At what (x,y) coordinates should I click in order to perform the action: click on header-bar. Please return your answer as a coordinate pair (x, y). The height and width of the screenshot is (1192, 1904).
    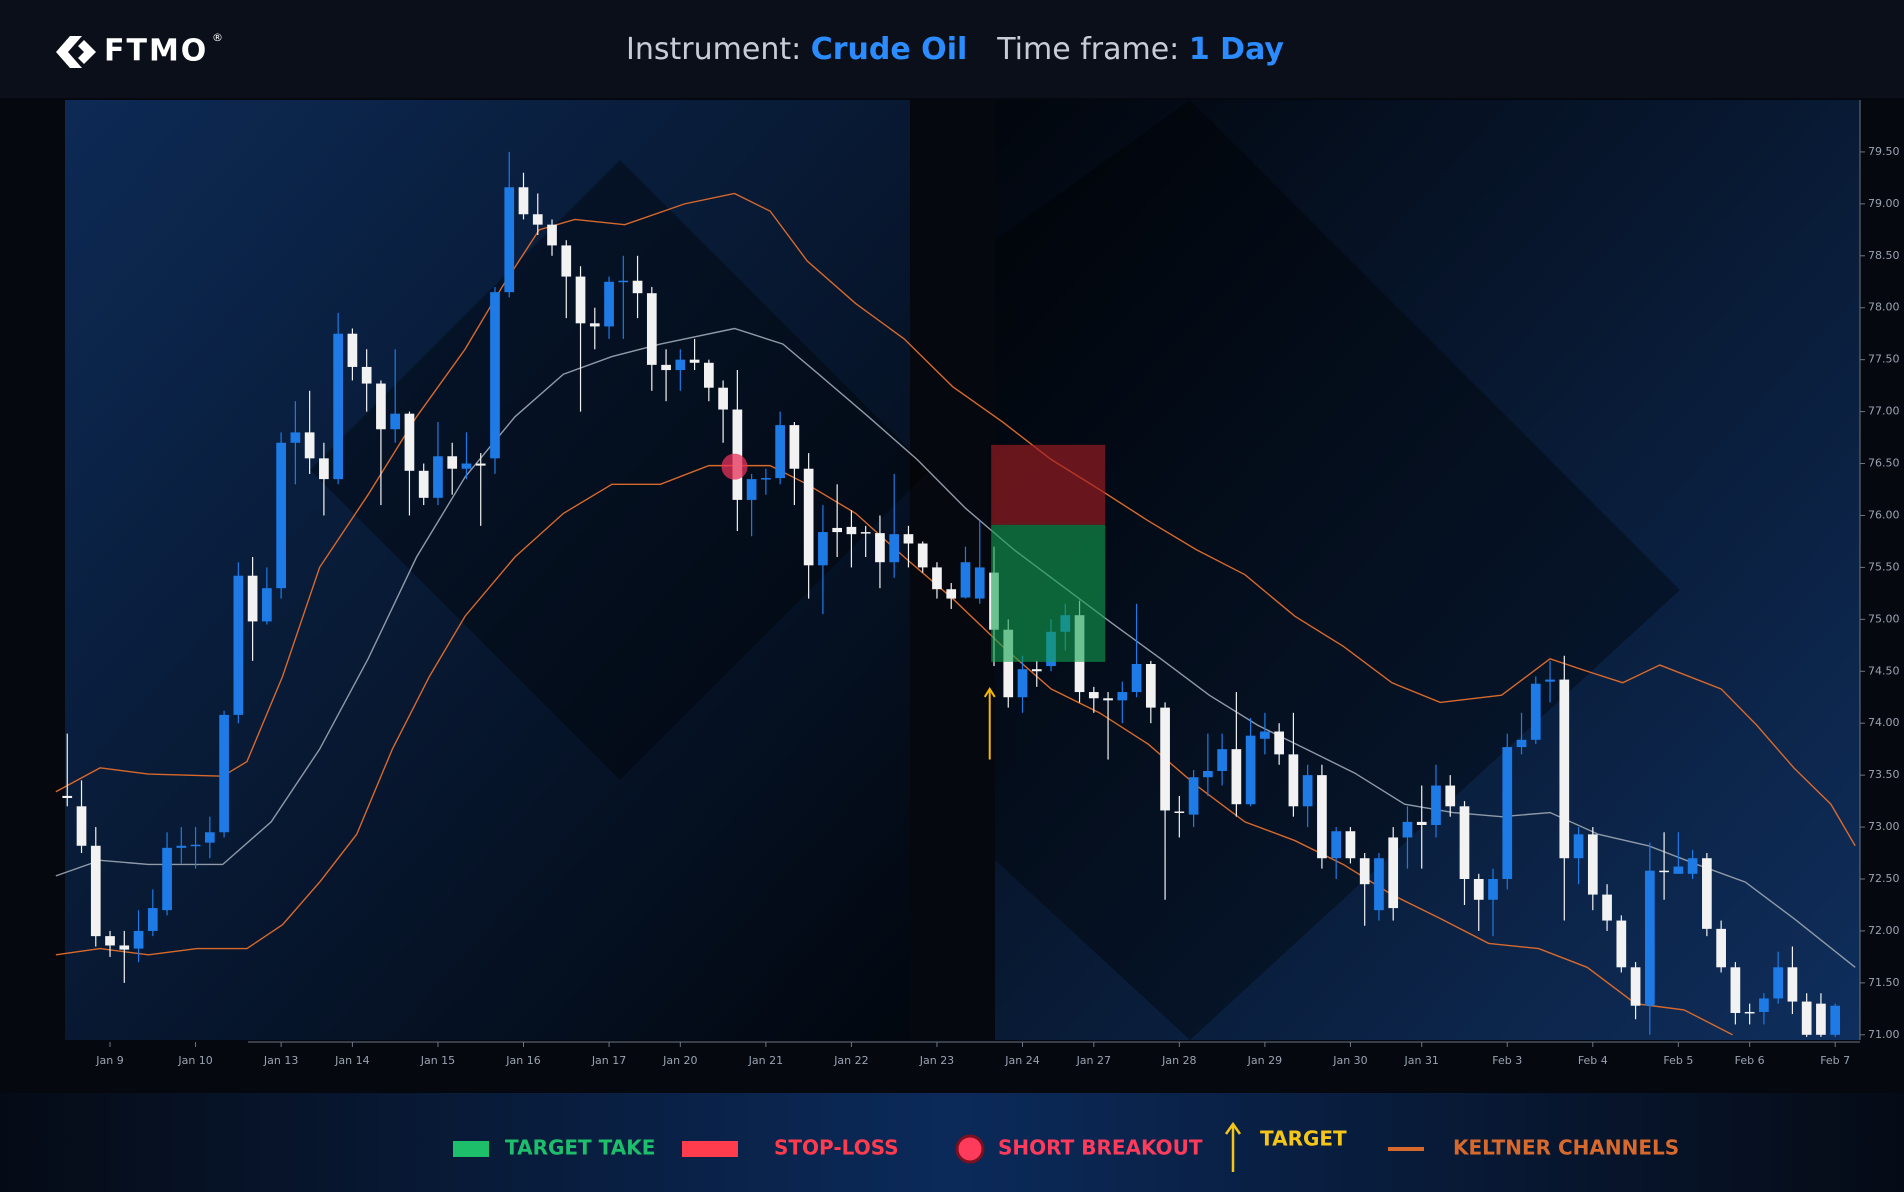
    Looking at the image, I should click on (952, 49).